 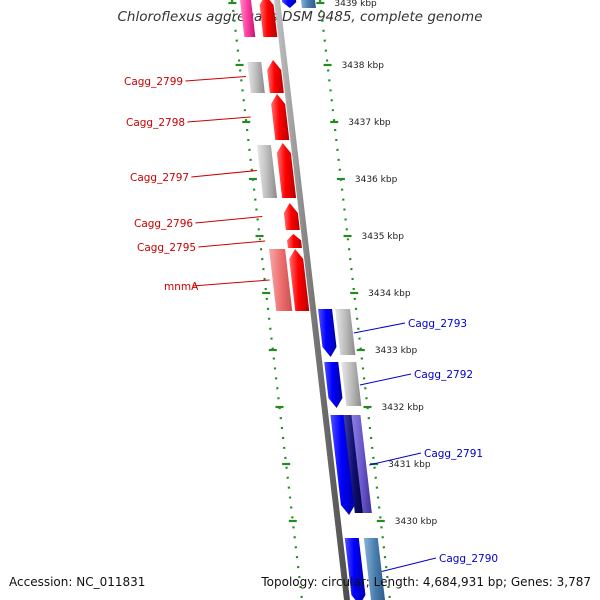 I want to click on tick-label: 3435 kbp, so click(x=383, y=237).